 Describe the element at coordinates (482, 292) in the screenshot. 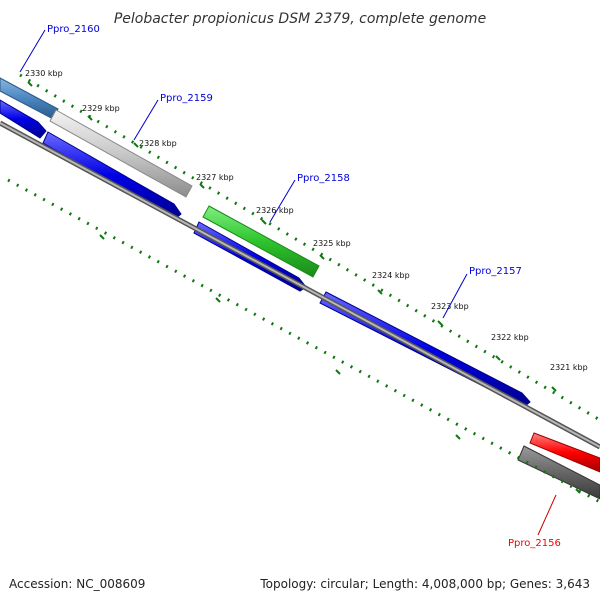

I see `gene-label-ppro-2157: Ppro_2157` at that location.